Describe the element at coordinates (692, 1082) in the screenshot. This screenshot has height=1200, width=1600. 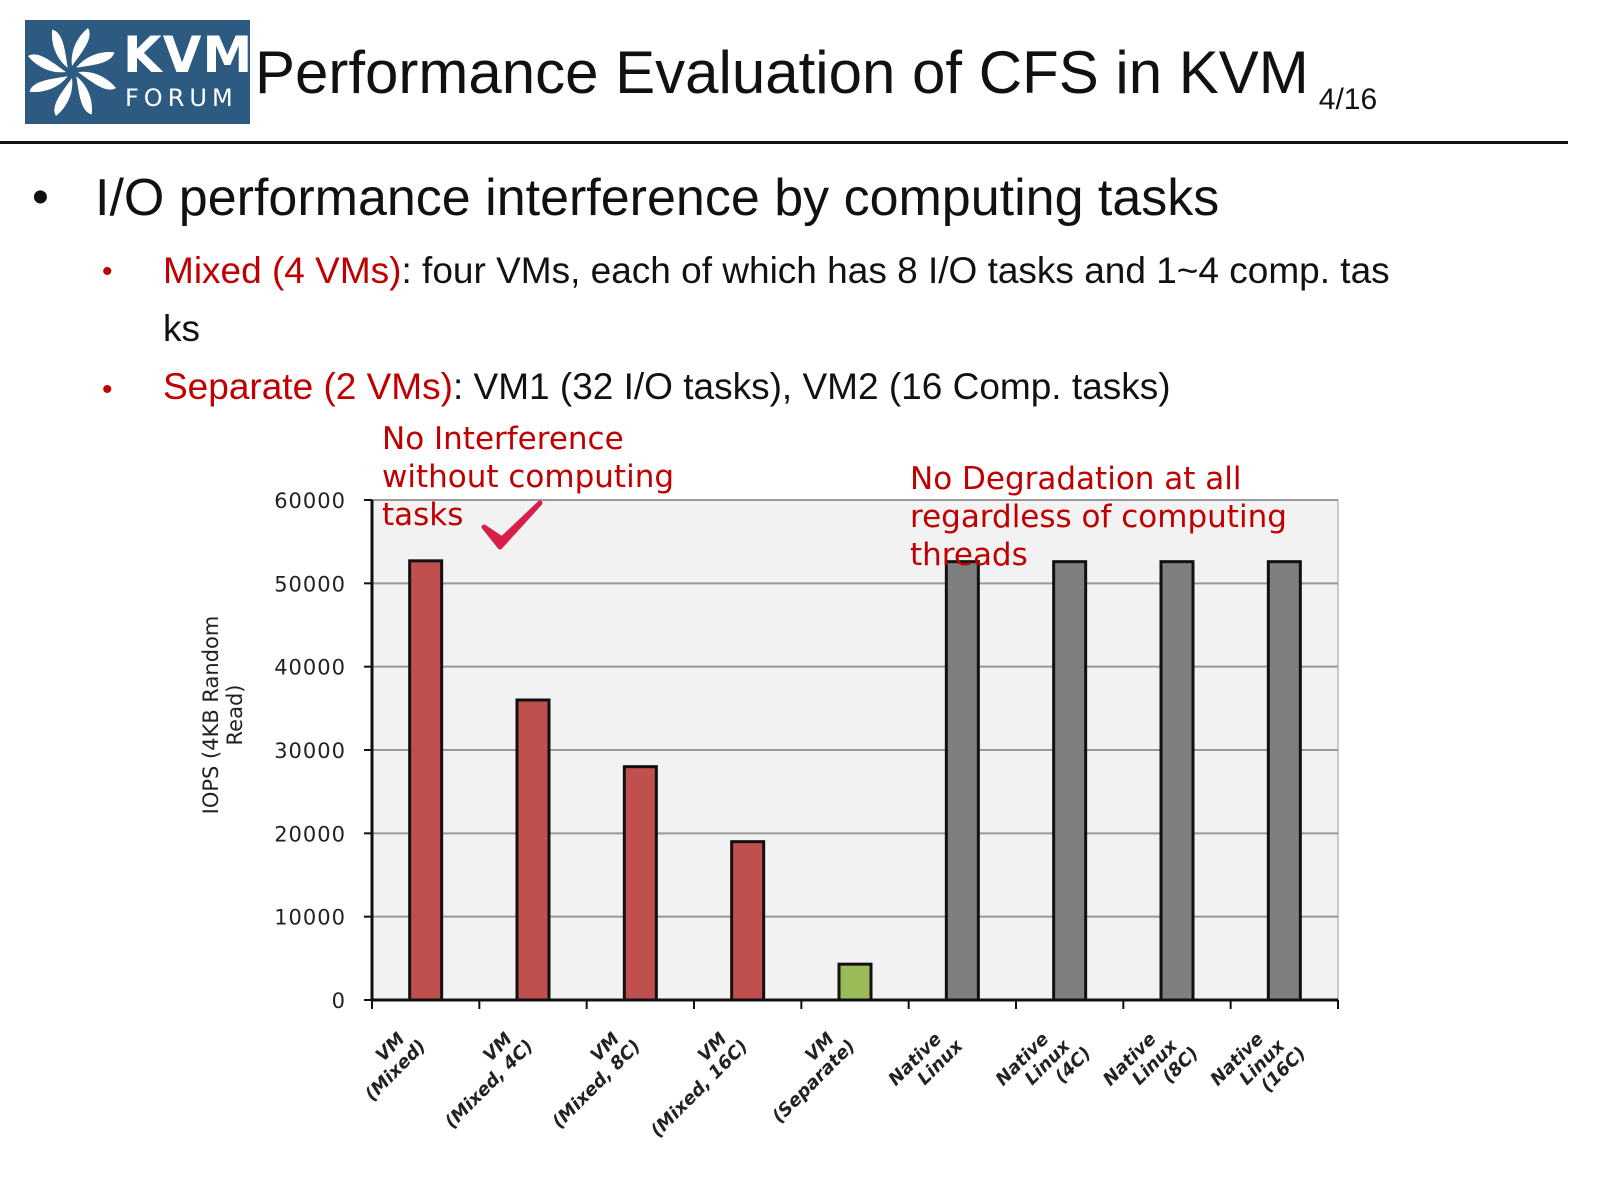
I see `x-tick-label: VM(Mixed, 16C)` at that location.